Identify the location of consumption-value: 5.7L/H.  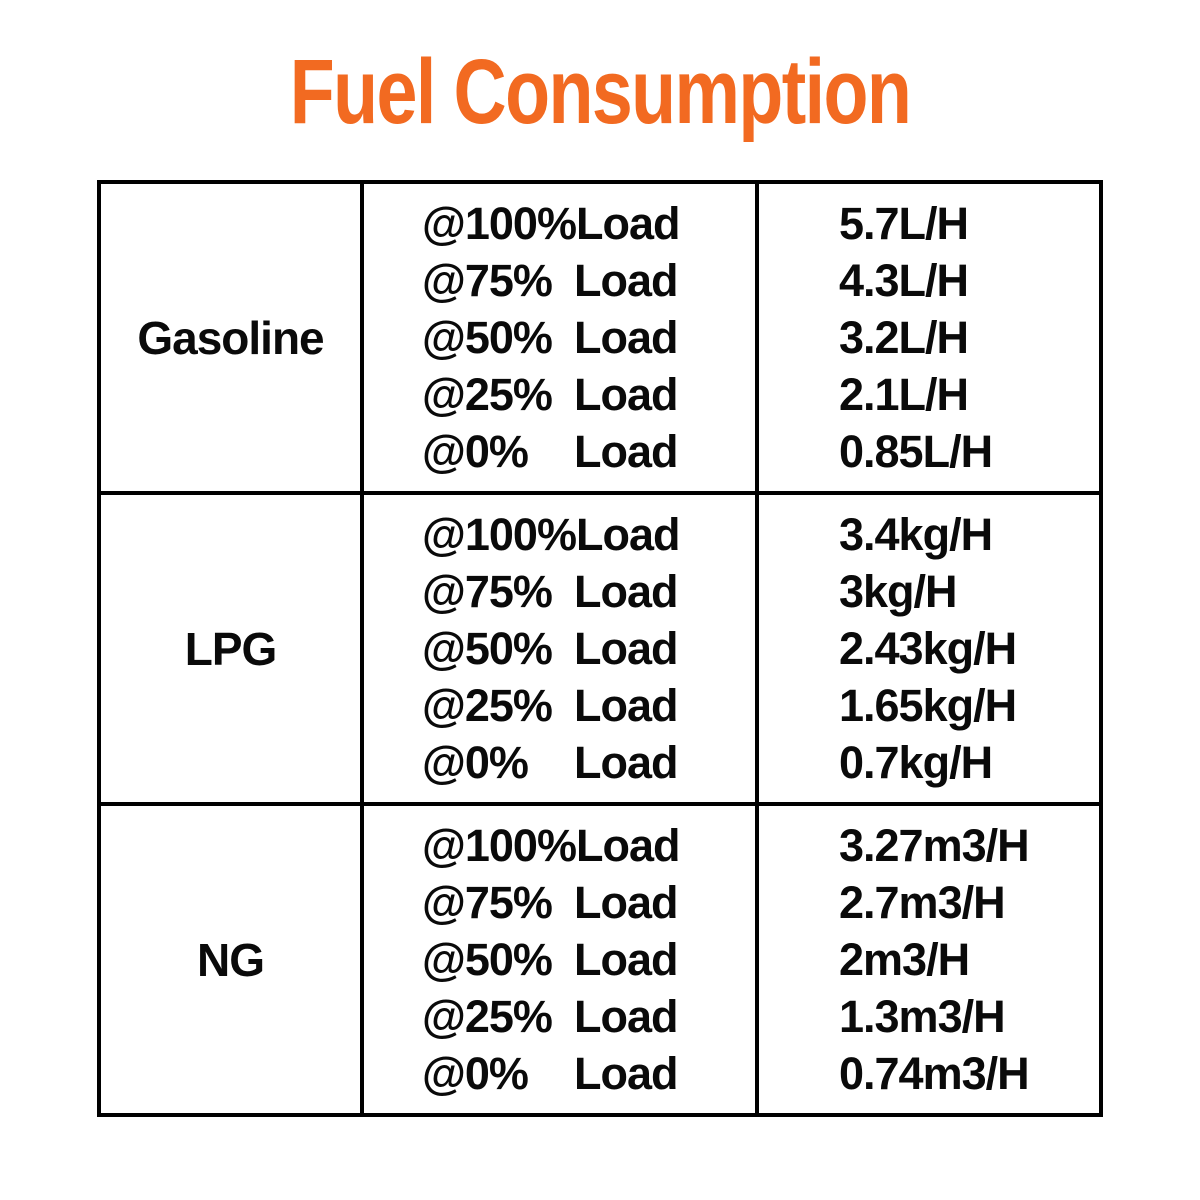
(904, 223).